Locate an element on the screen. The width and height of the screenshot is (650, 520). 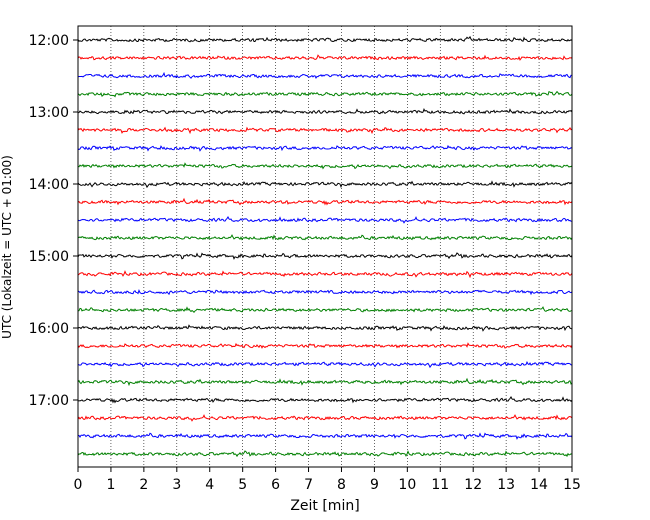
x-axis-label: Zeit [min] is located at coordinates (324, 506).